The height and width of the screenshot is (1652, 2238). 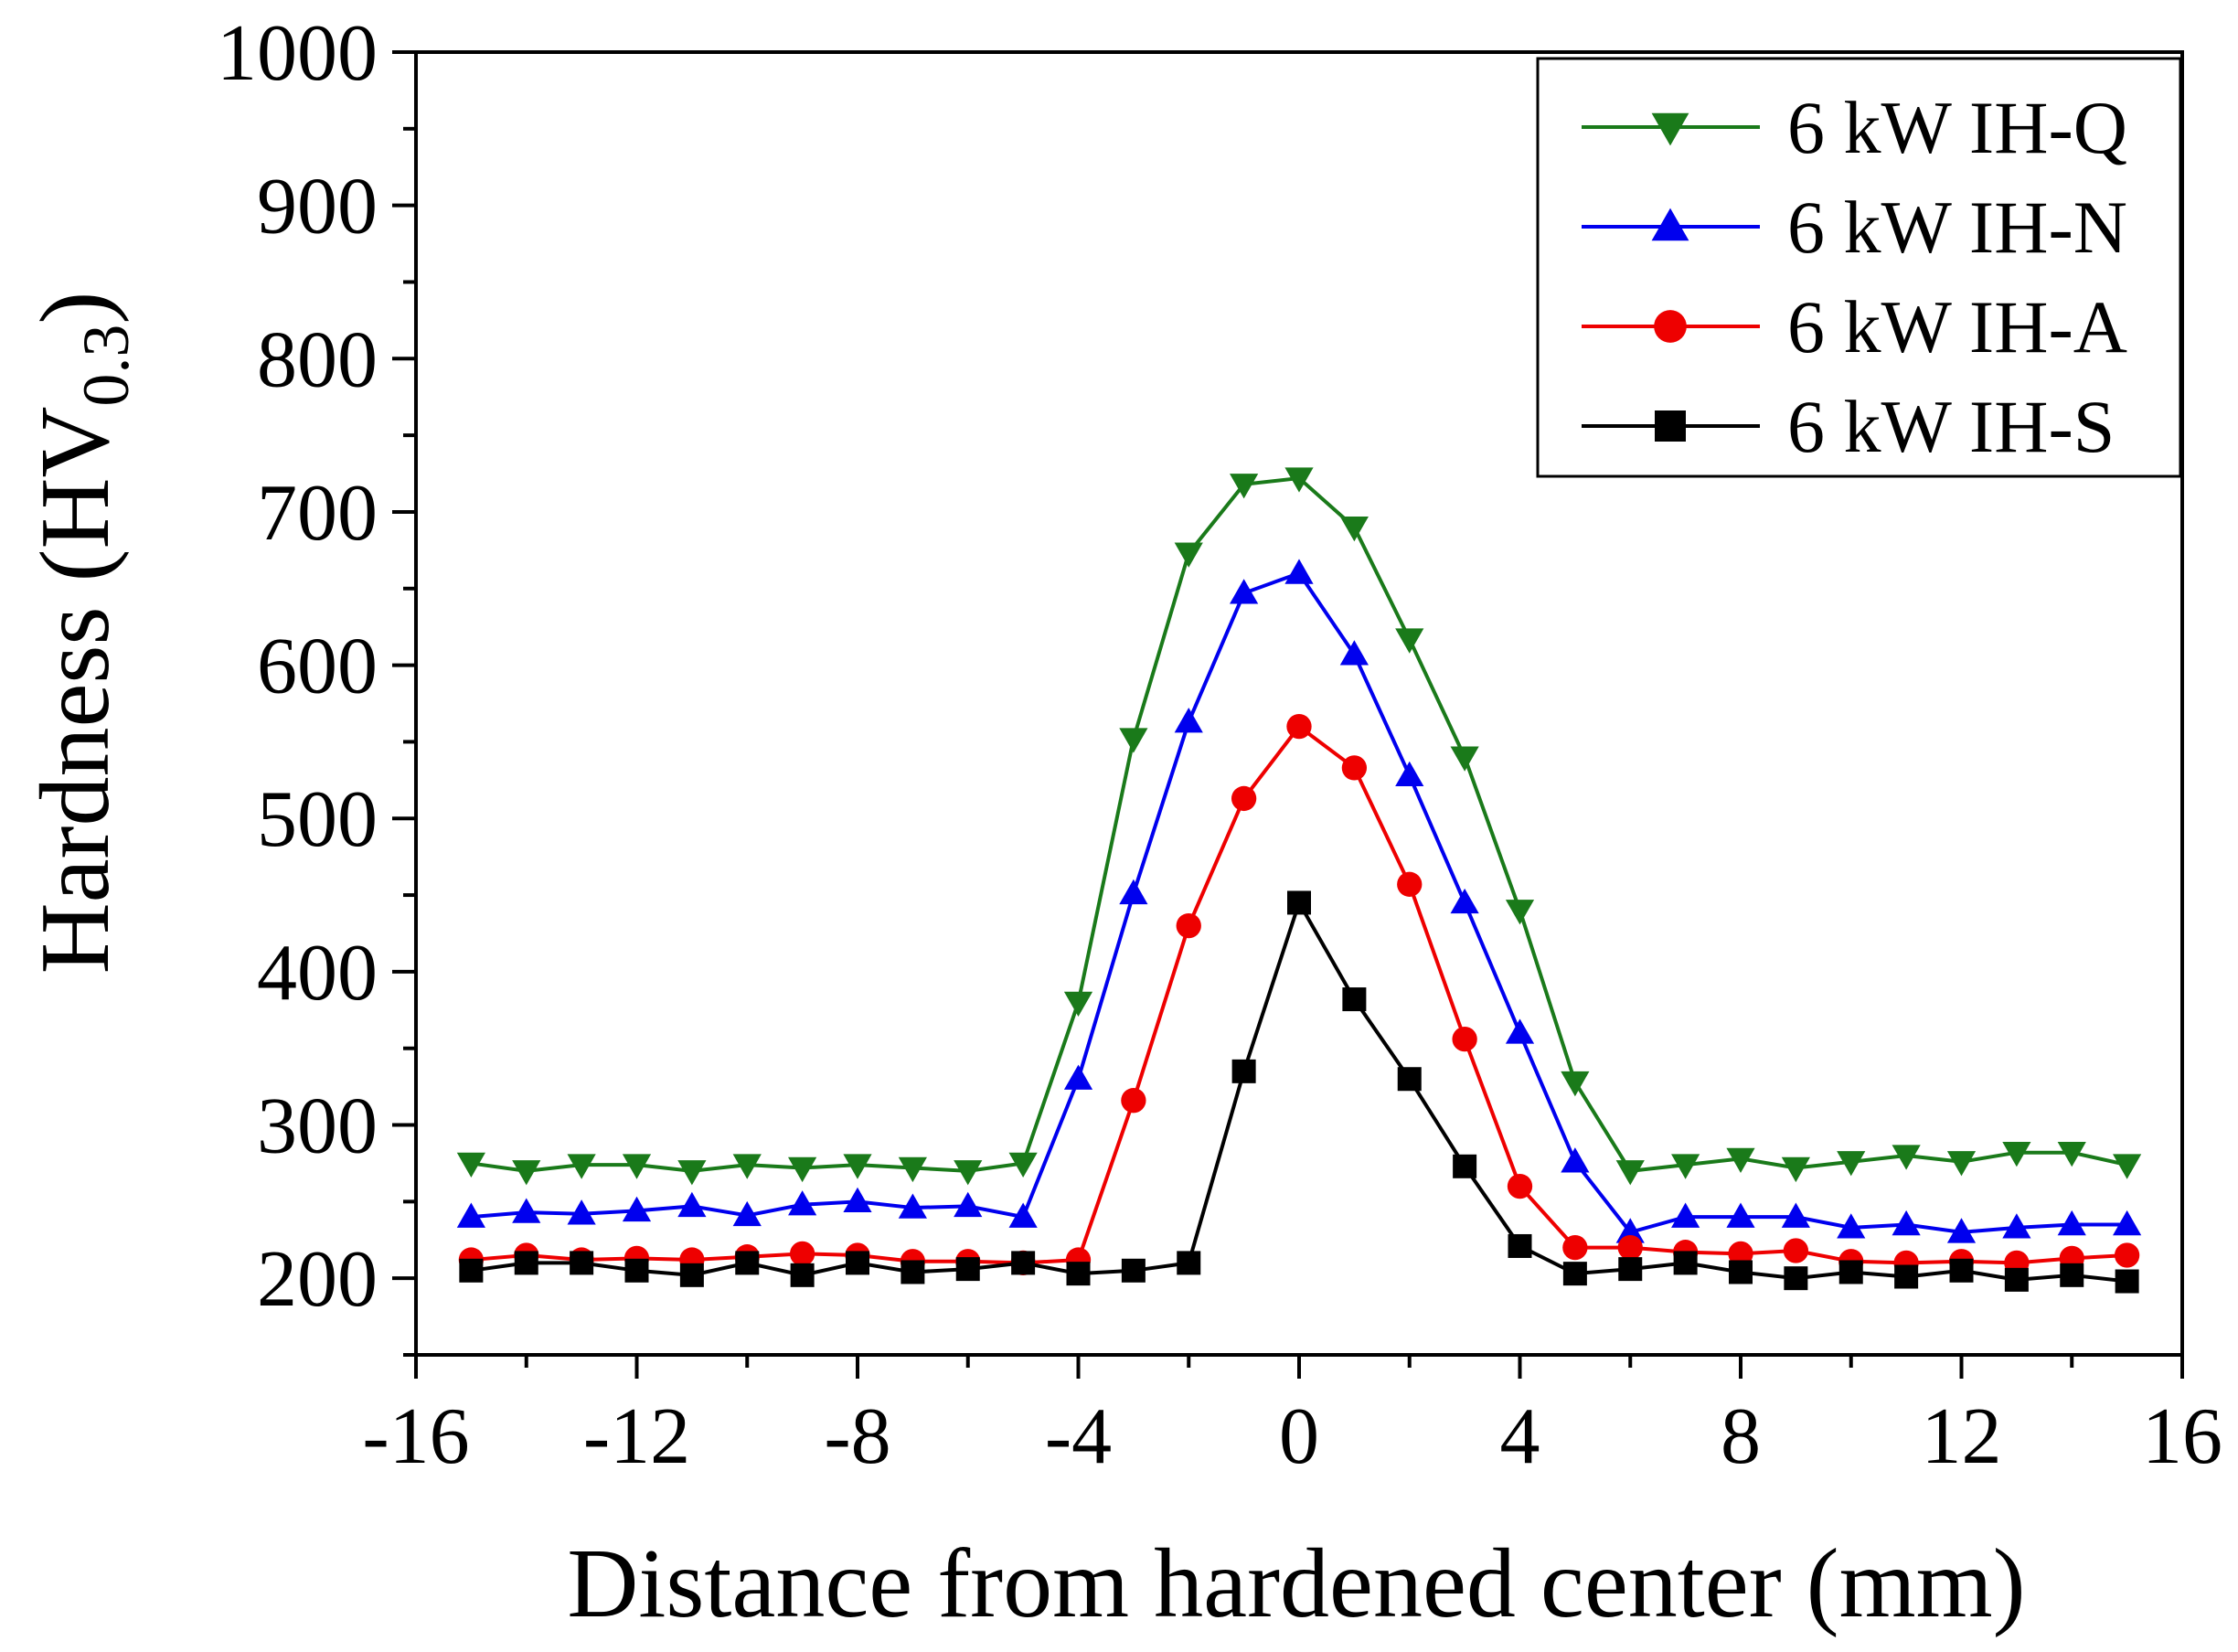 What do you see at coordinates (316, 683) in the screenshot?
I see `y-axis-ticks: 200 300 400 500 600 700 800 900 1000` at bounding box center [316, 683].